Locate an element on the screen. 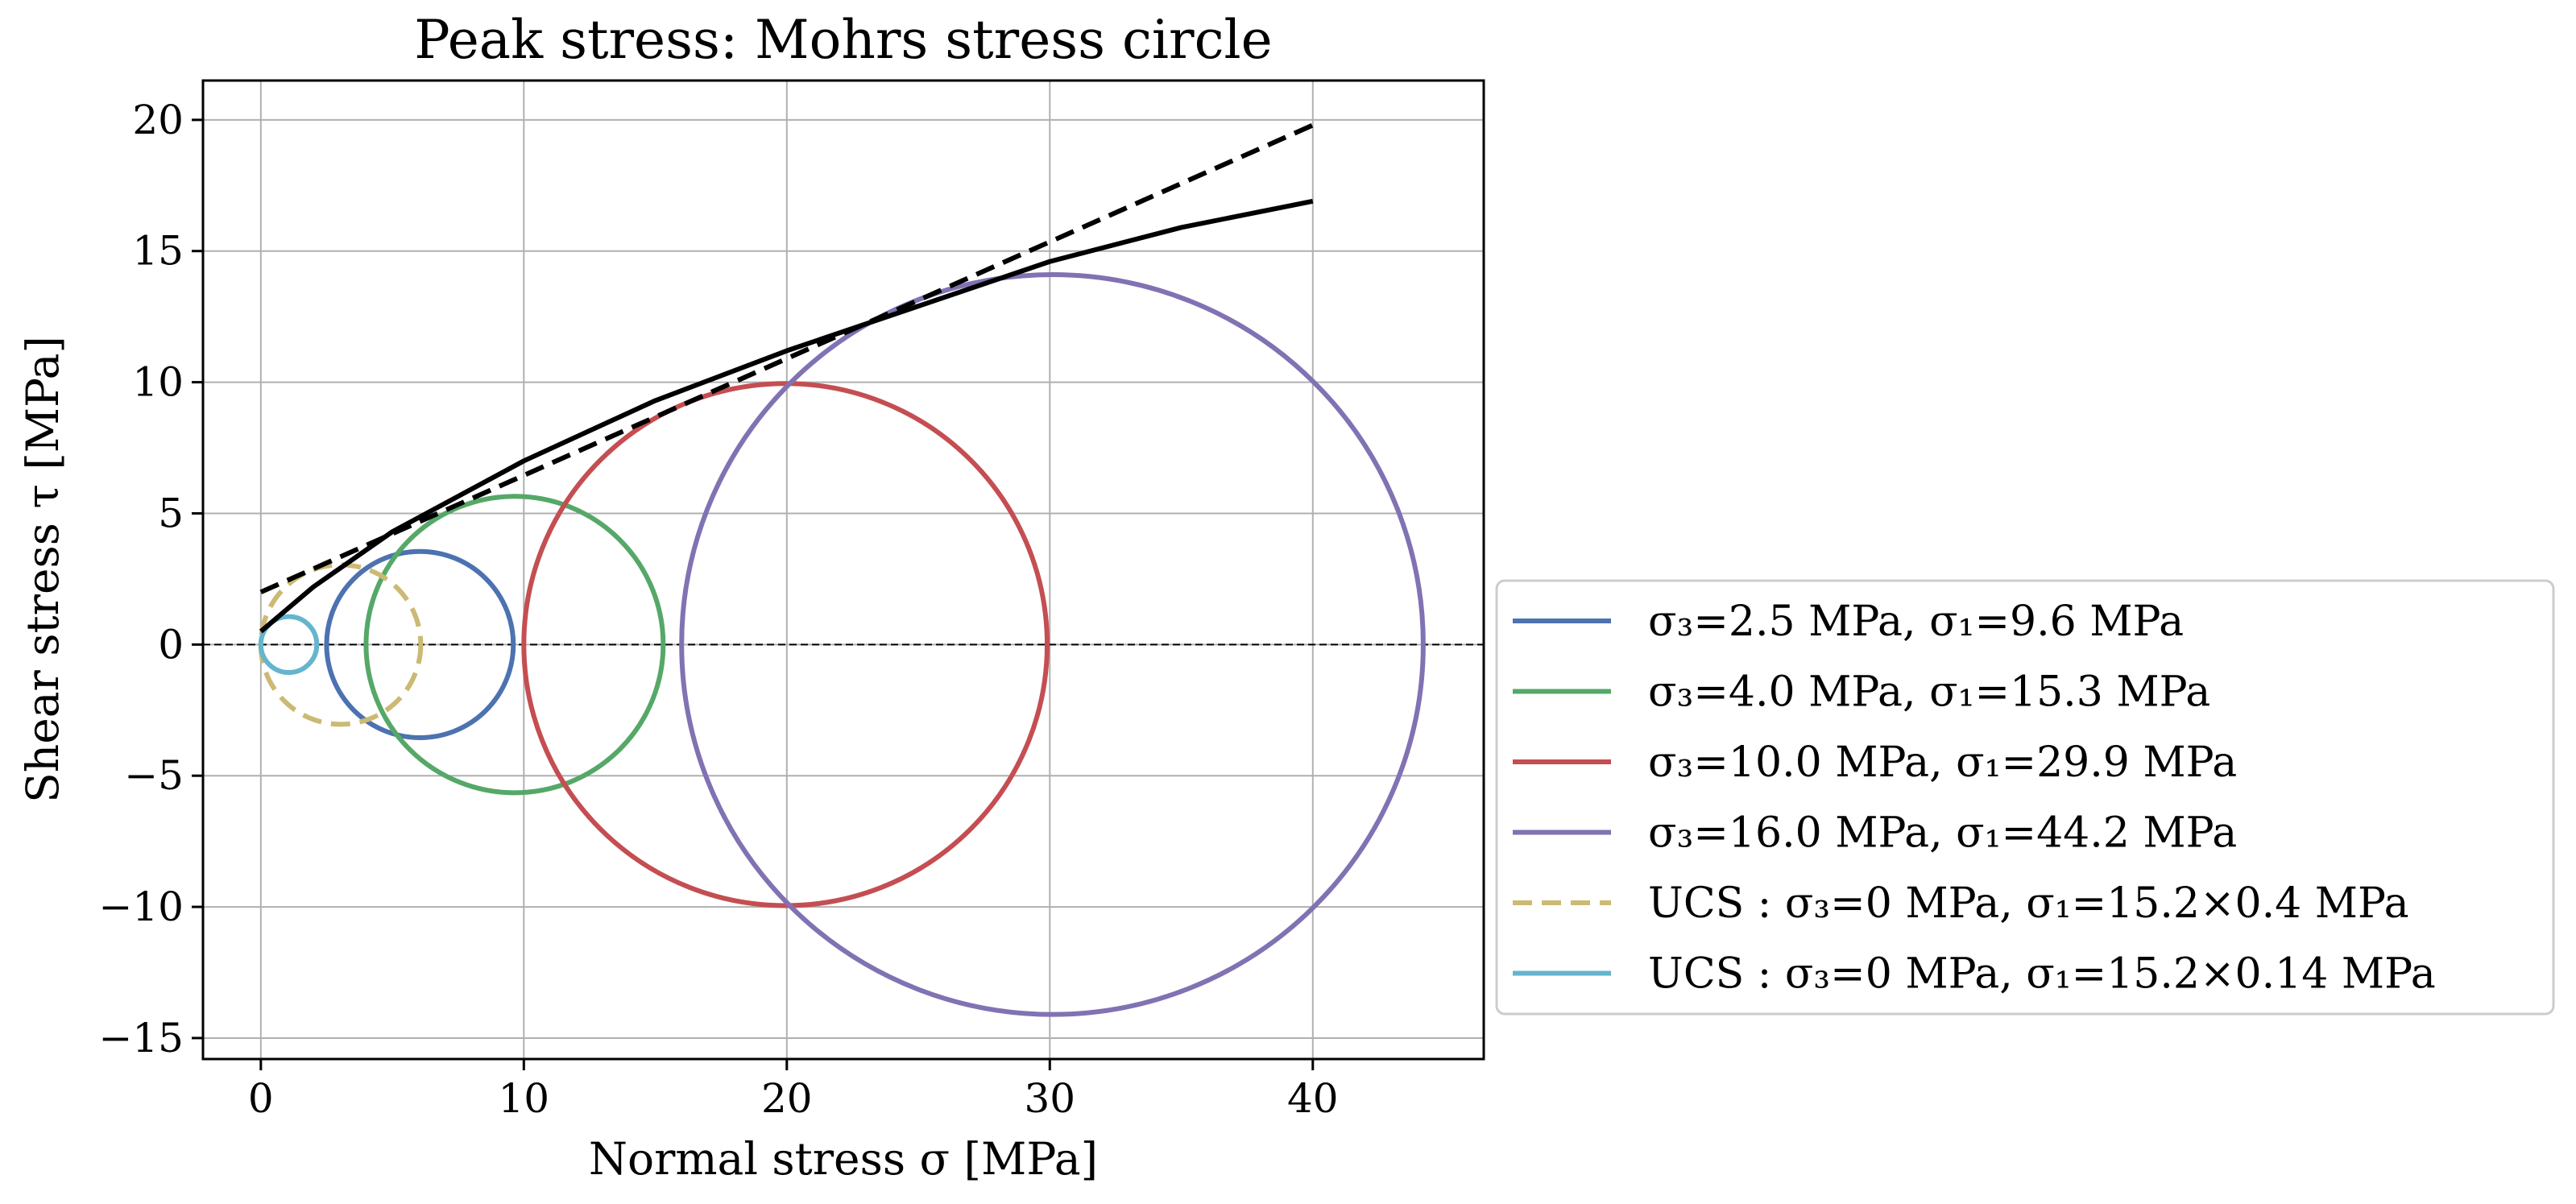  curved-envelope is located at coordinates (786, 416).